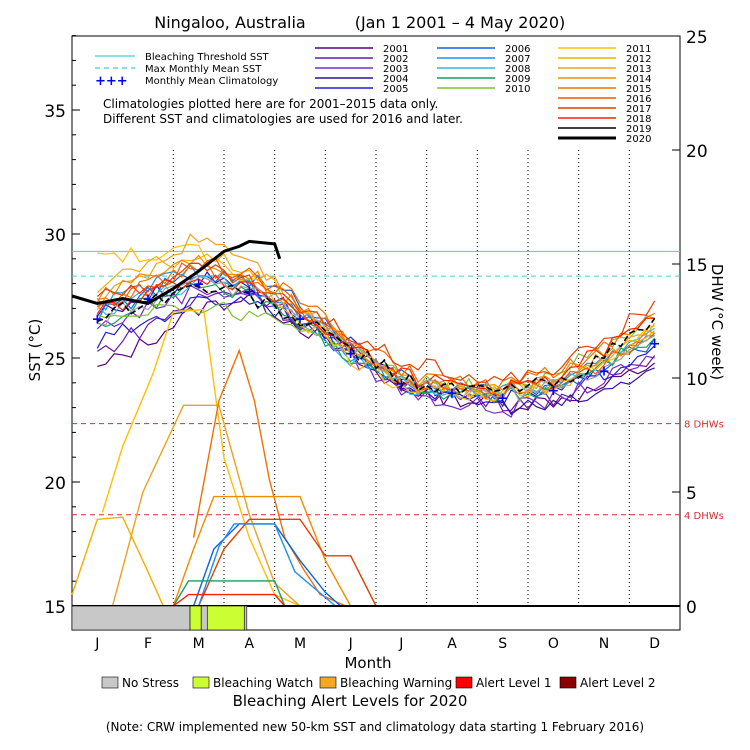 This screenshot has height=750, width=750. What do you see at coordinates (55, 360) in the screenshot?
I see `y-left-tick-label: 25` at bounding box center [55, 360].